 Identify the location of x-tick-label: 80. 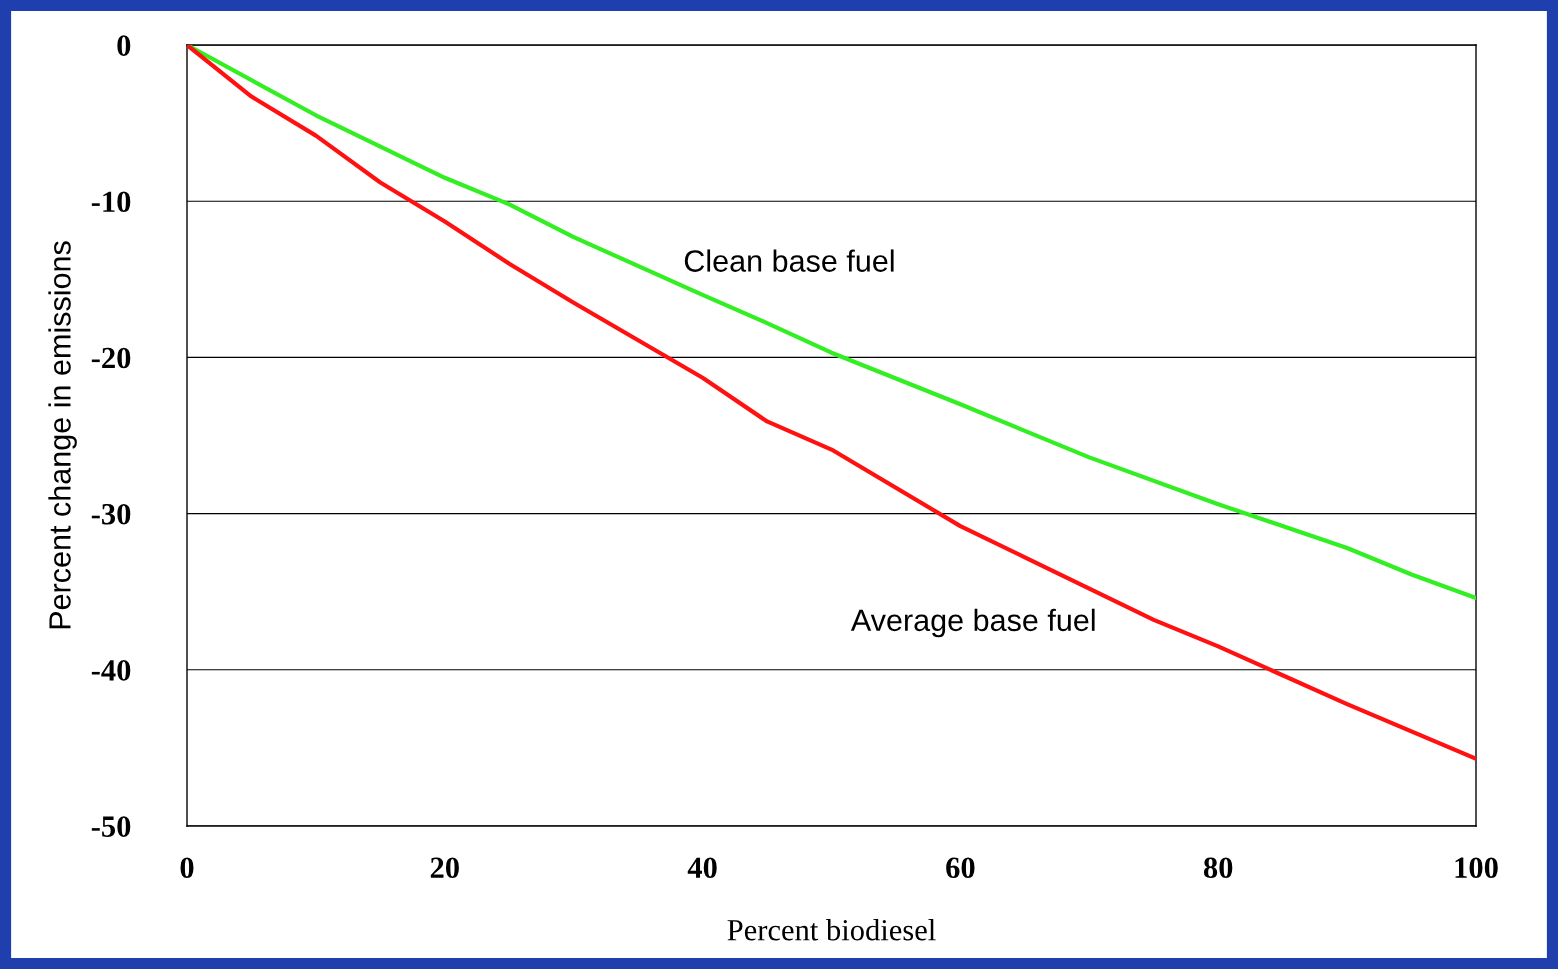
(1218, 868).